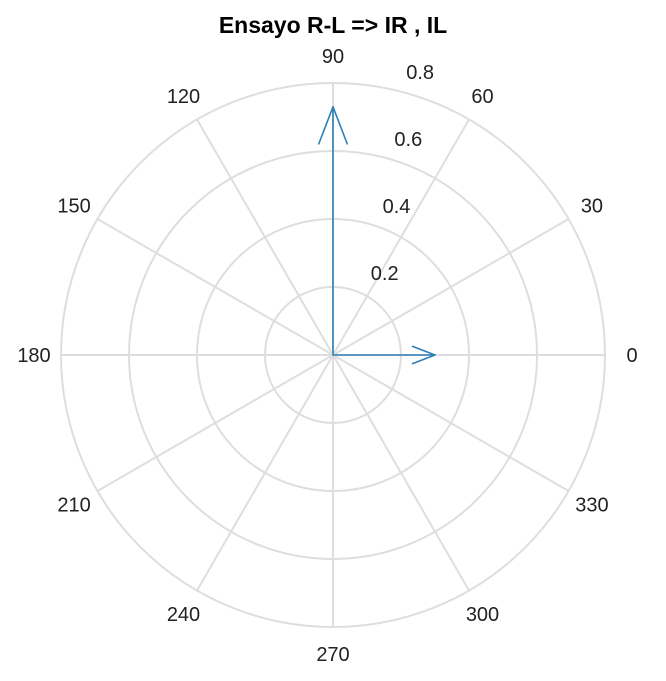 Image resolution: width=666 pixels, height=681 pixels. Describe the element at coordinates (631, 356) in the screenshot. I see `angle-tick-label-0: 0` at that location.